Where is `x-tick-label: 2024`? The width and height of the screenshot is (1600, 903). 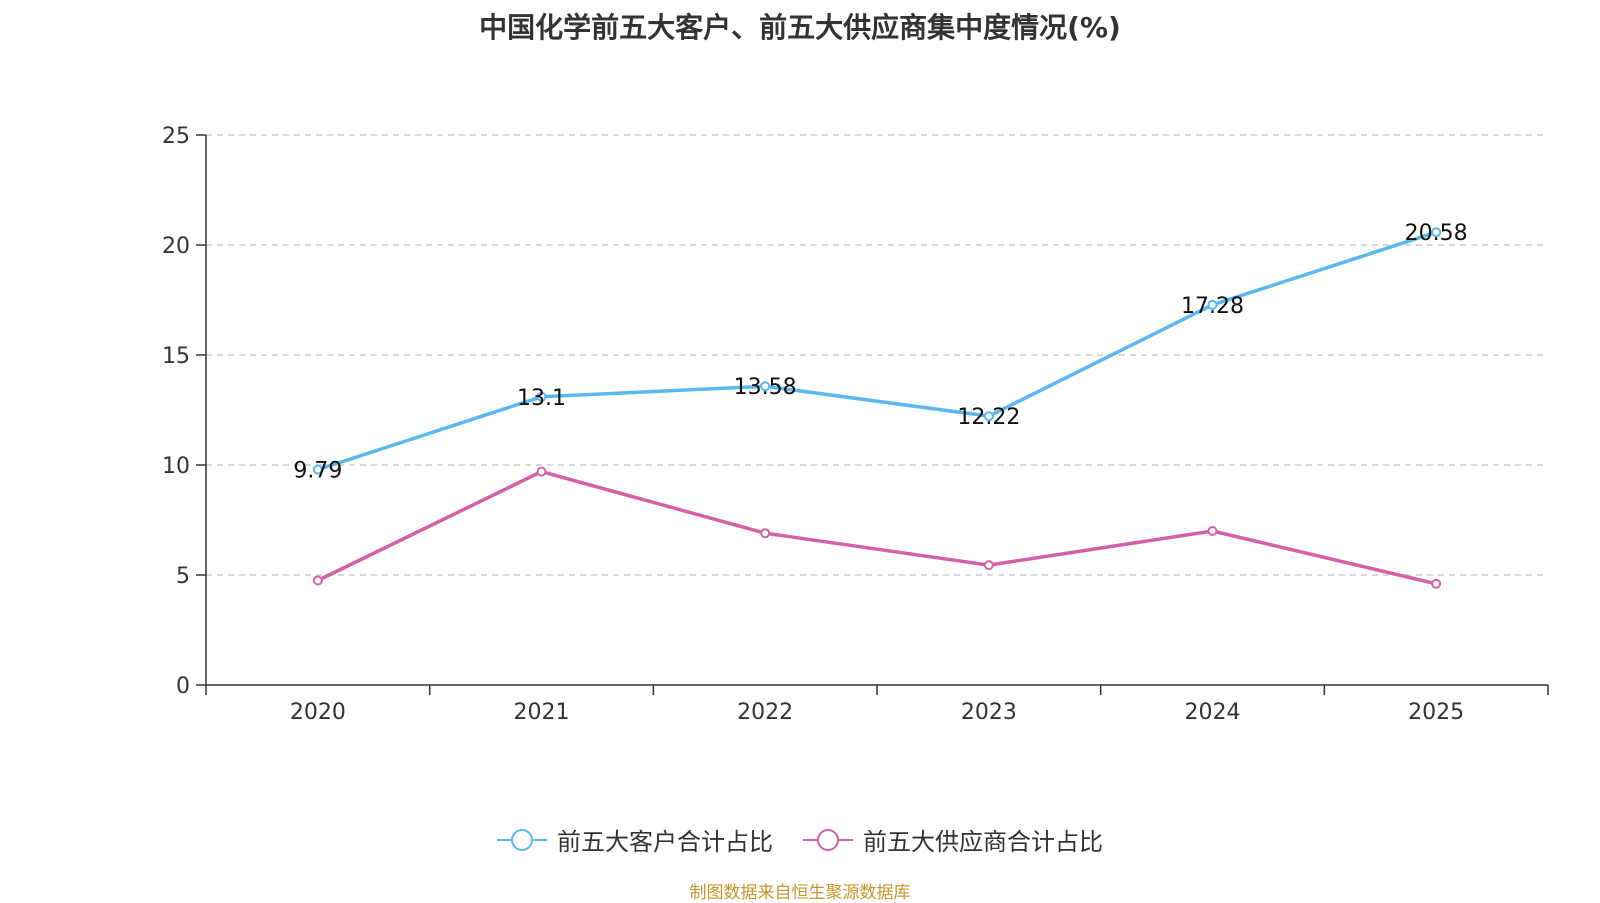
x-tick-label: 2024 is located at coordinates (1213, 712).